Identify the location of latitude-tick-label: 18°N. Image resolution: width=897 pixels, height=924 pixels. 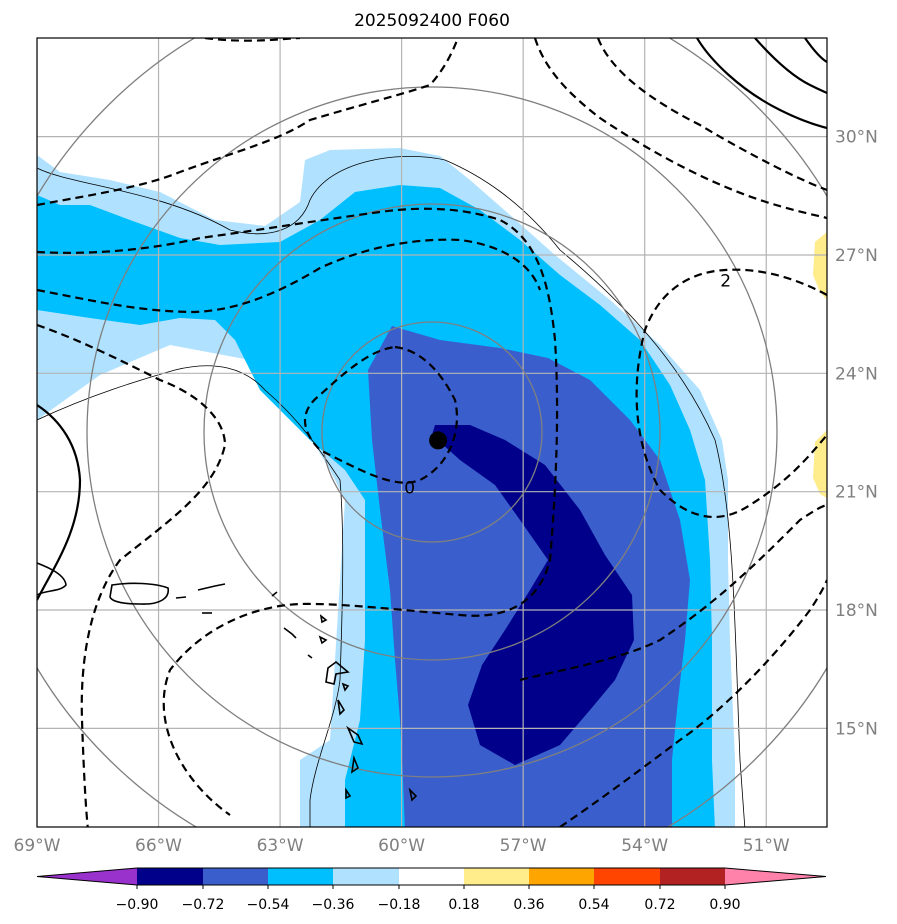
(856, 611).